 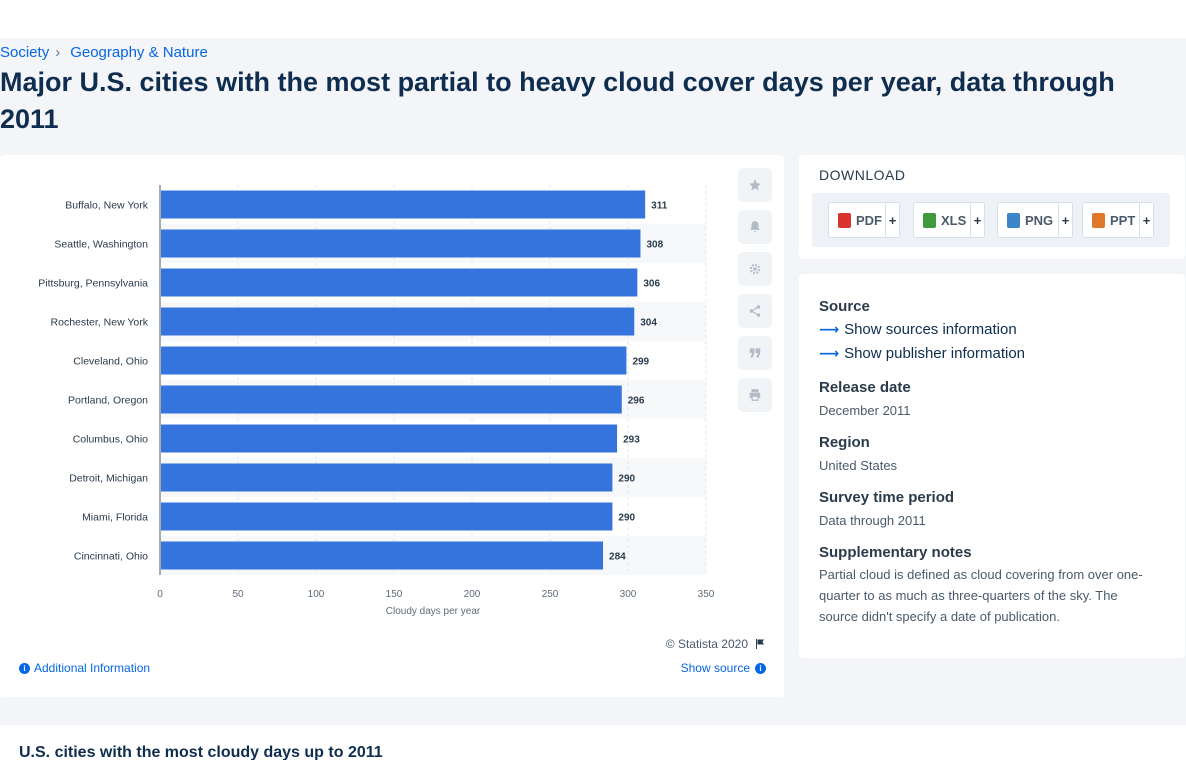 What do you see at coordinates (715, 668) in the screenshot?
I see `show-source-label: Show source` at bounding box center [715, 668].